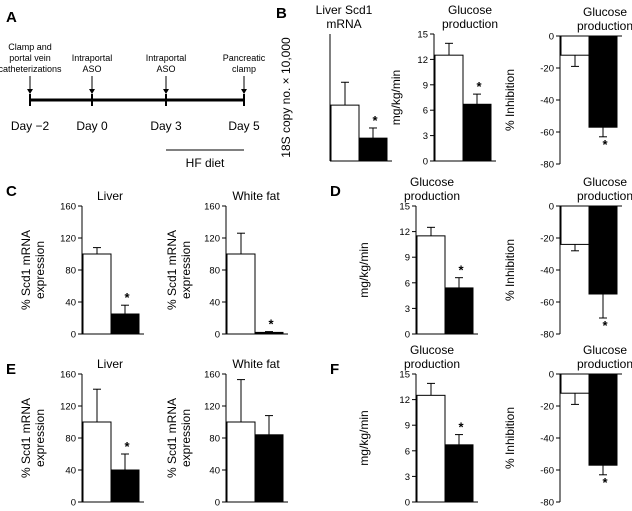 This screenshot has height=511, width=632. What do you see at coordinates (30, 58) in the screenshot?
I see `event-label: portal vein` at bounding box center [30, 58].